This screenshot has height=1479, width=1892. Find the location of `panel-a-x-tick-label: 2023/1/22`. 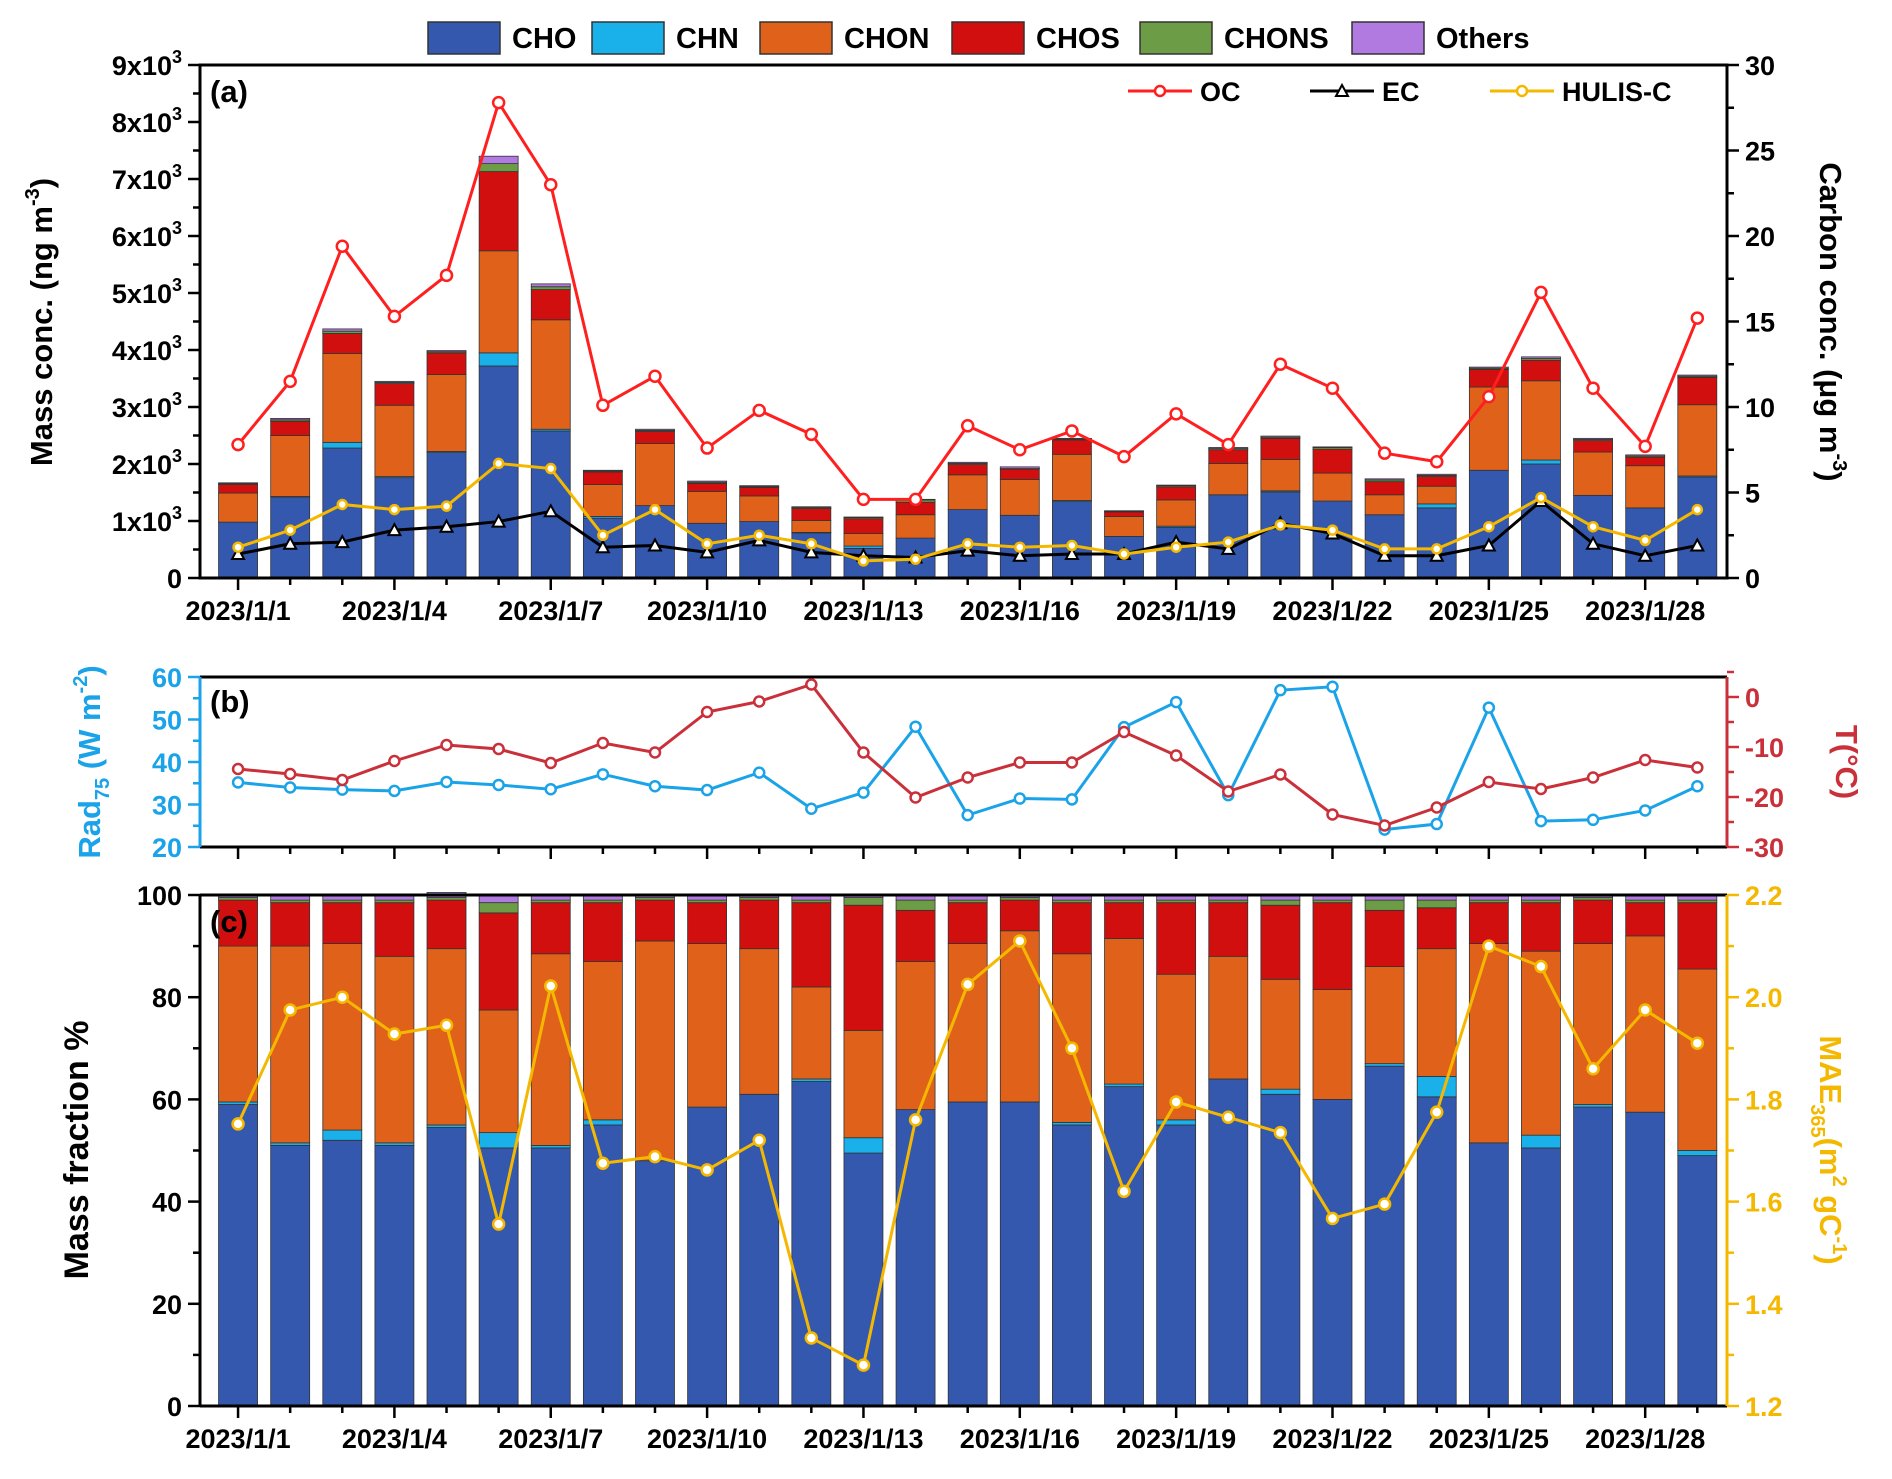

panel-a-x-tick-label: 2023/1/22 is located at coordinates (1332, 611).